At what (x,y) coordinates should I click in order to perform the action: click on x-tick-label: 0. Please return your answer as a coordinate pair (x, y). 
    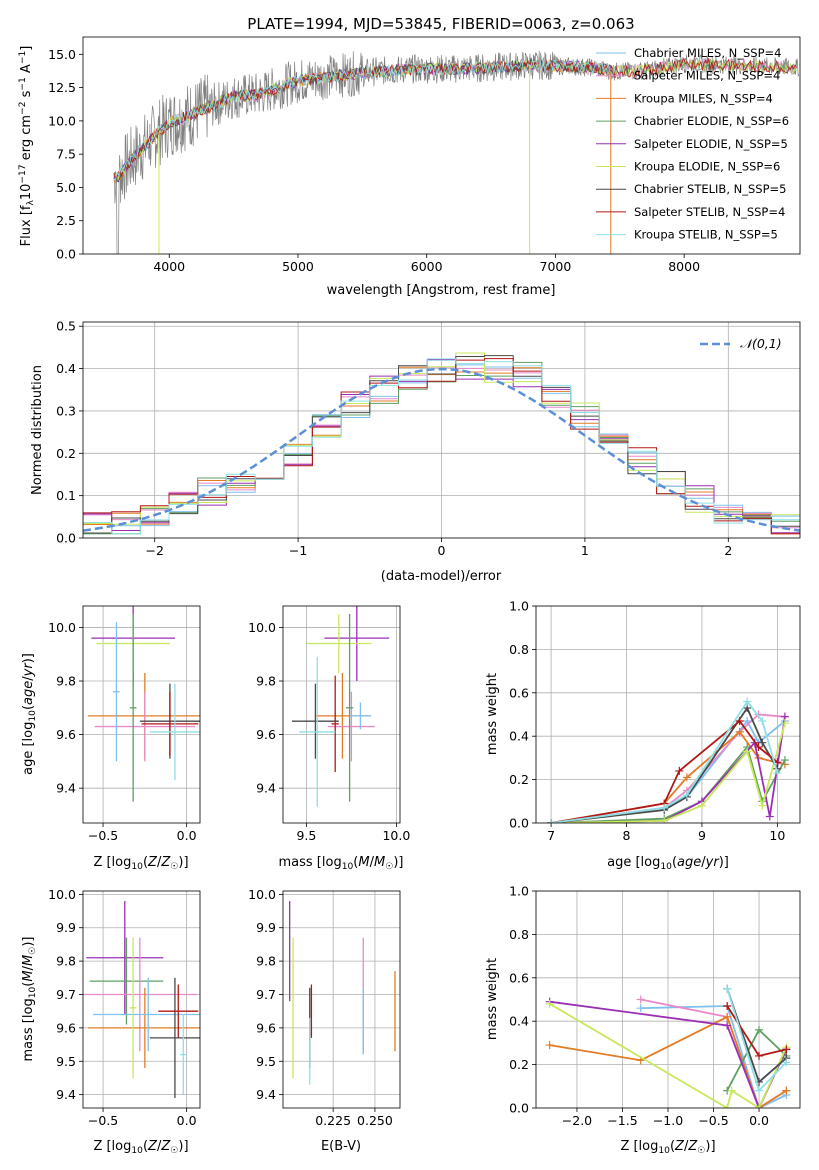
    Looking at the image, I should click on (442, 550).